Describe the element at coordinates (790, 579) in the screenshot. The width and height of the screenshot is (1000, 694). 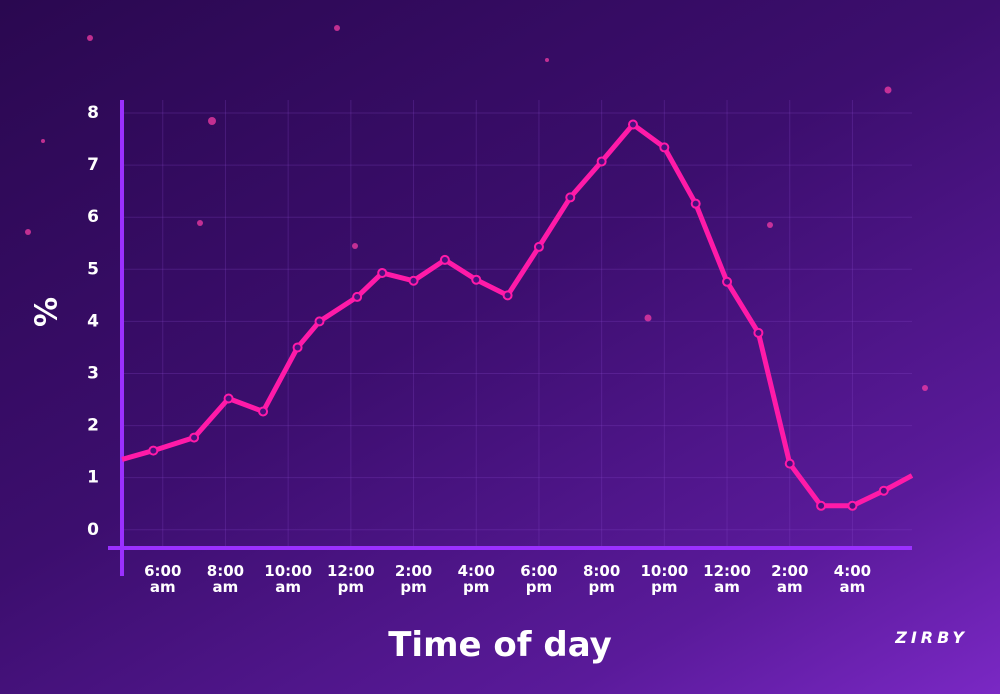
I see `x-tick-label: 2:00 am` at that location.